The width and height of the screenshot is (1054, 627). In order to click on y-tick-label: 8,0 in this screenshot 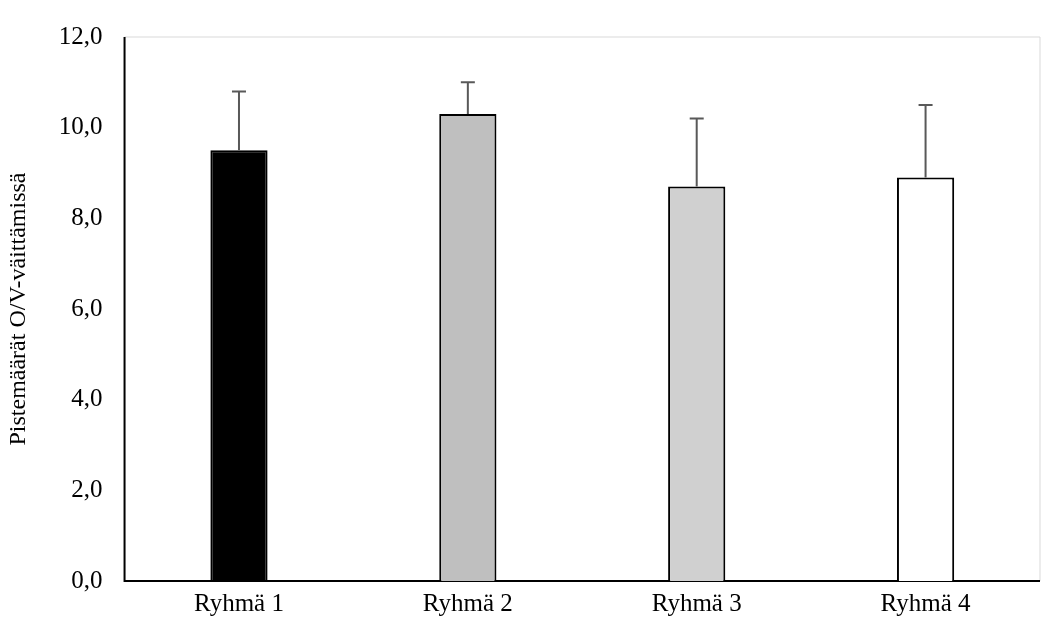, I will do `click(87, 216)`.